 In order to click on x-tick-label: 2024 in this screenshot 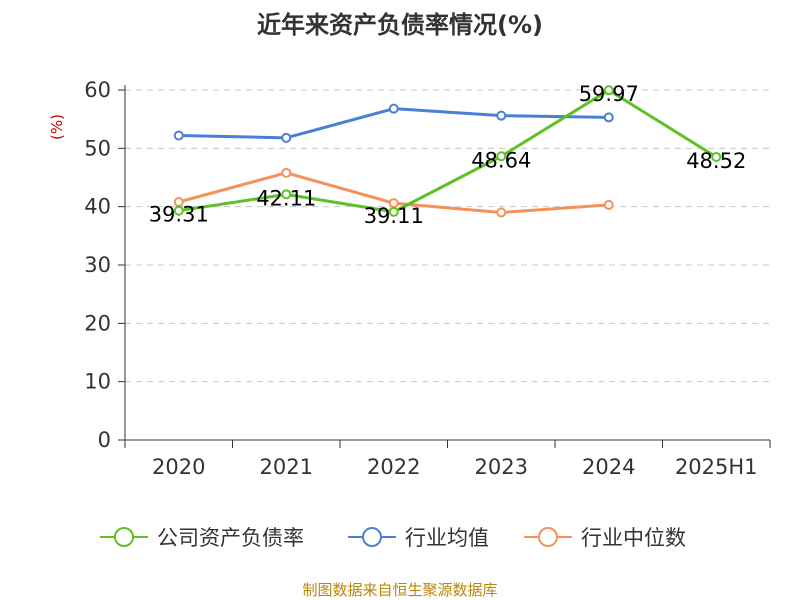, I will do `click(608, 467)`.